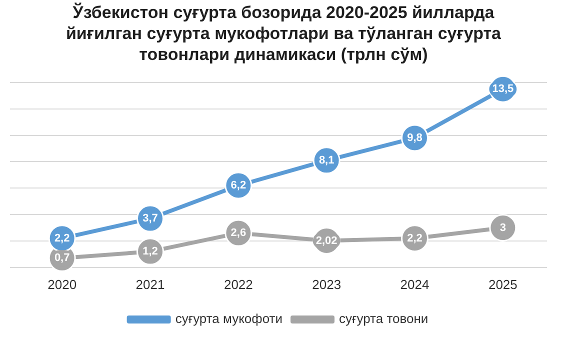 This screenshot has height=337, width=567. What do you see at coordinates (383, 318) in the screenshot?
I see `legend-label: суғурта товони` at bounding box center [383, 318].